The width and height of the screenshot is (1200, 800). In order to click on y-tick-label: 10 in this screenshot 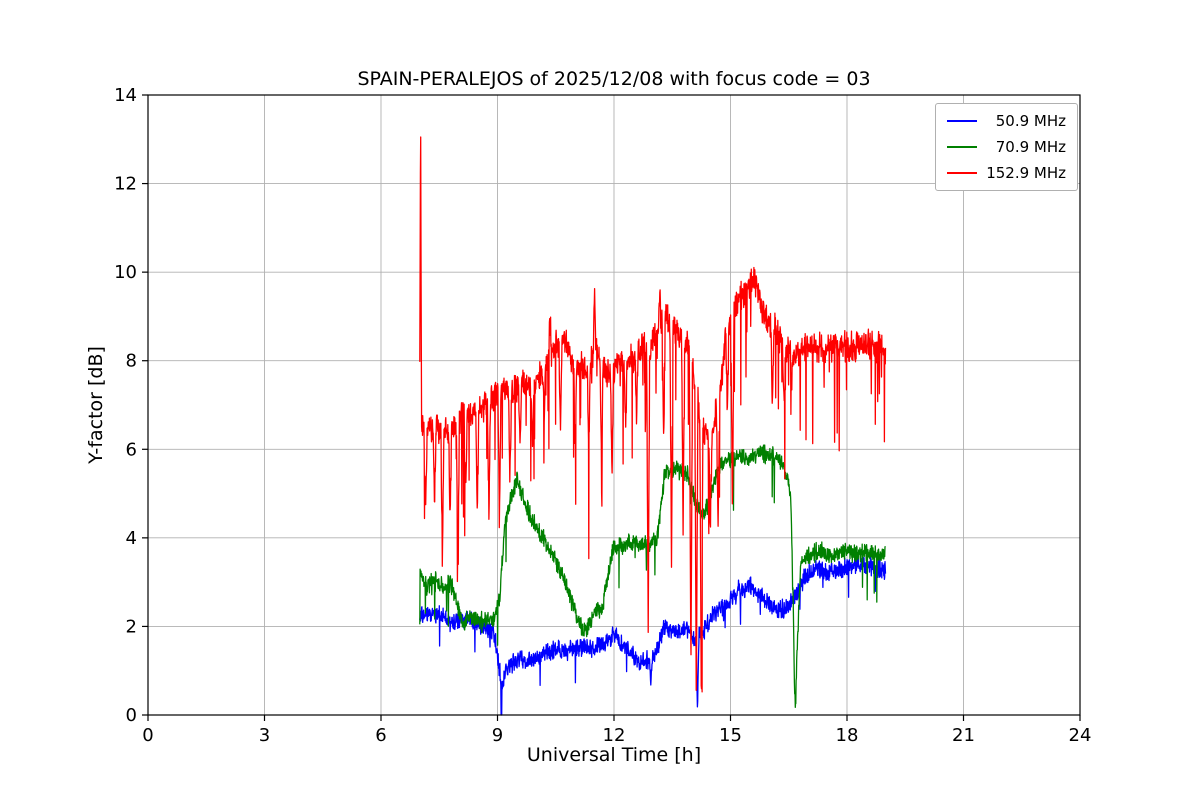, I will do `click(125, 272)`.